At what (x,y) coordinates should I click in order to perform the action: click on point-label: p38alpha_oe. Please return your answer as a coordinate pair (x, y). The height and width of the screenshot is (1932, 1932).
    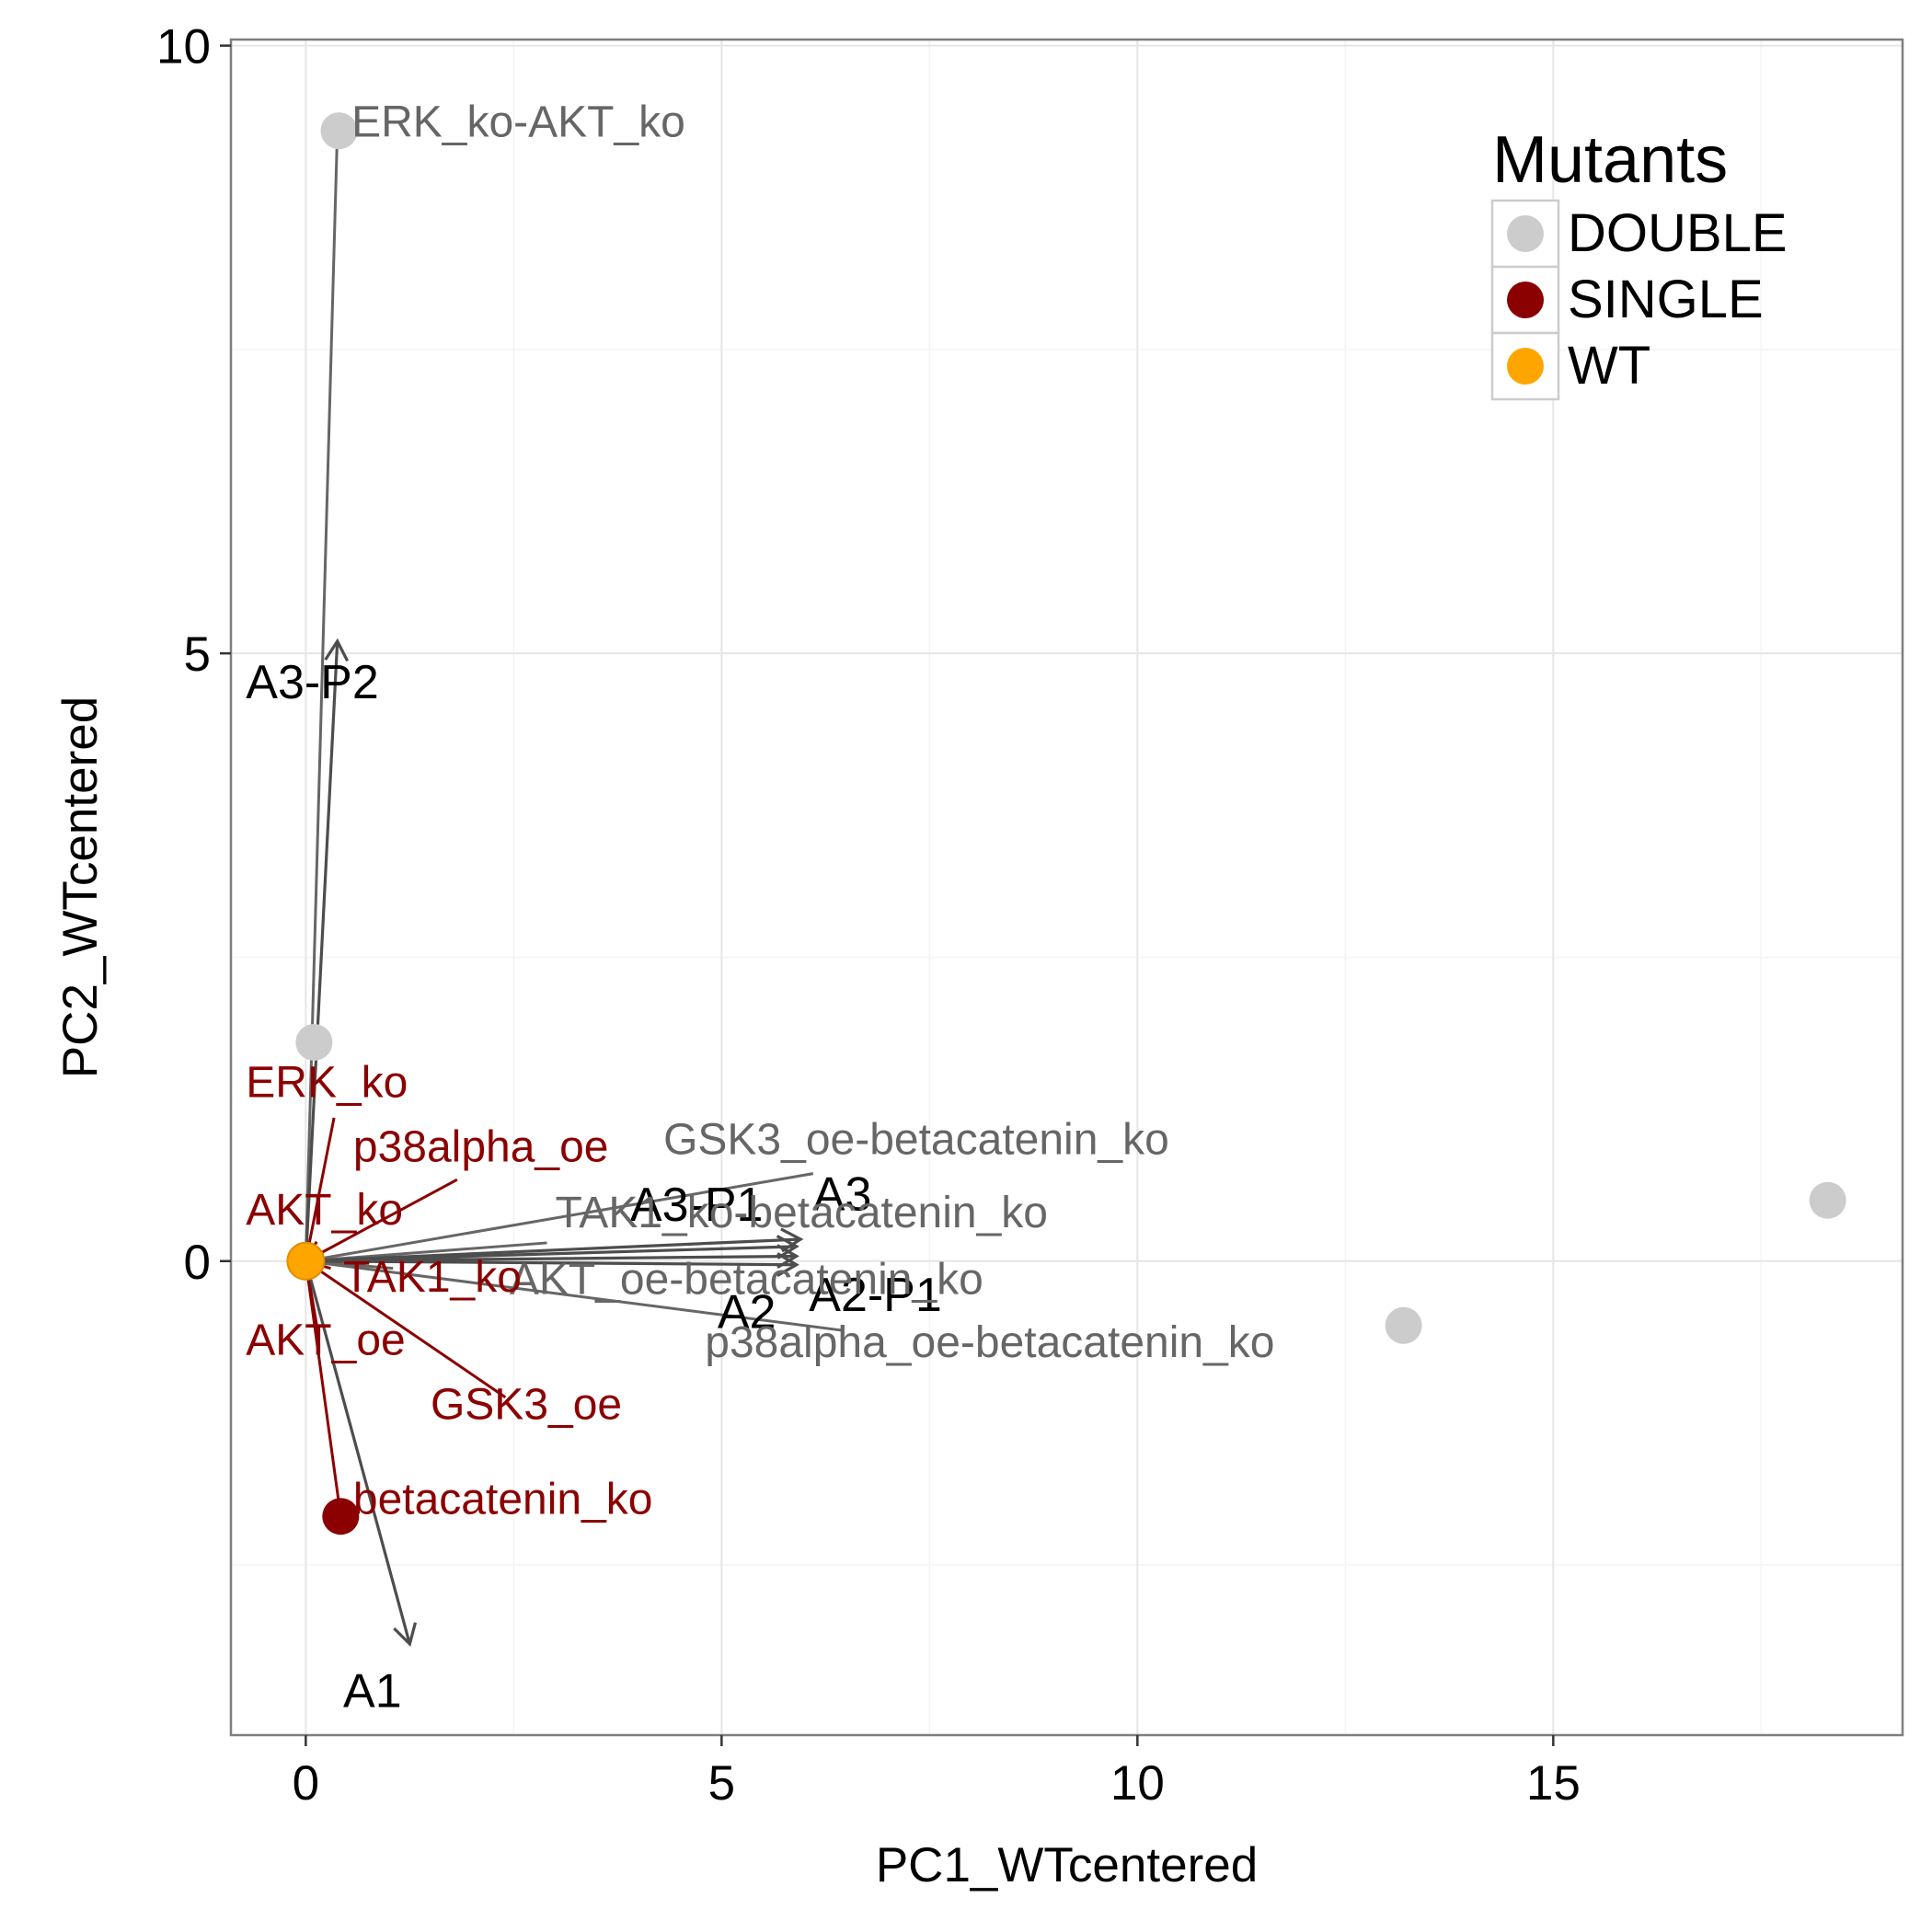
    Looking at the image, I should click on (481, 1146).